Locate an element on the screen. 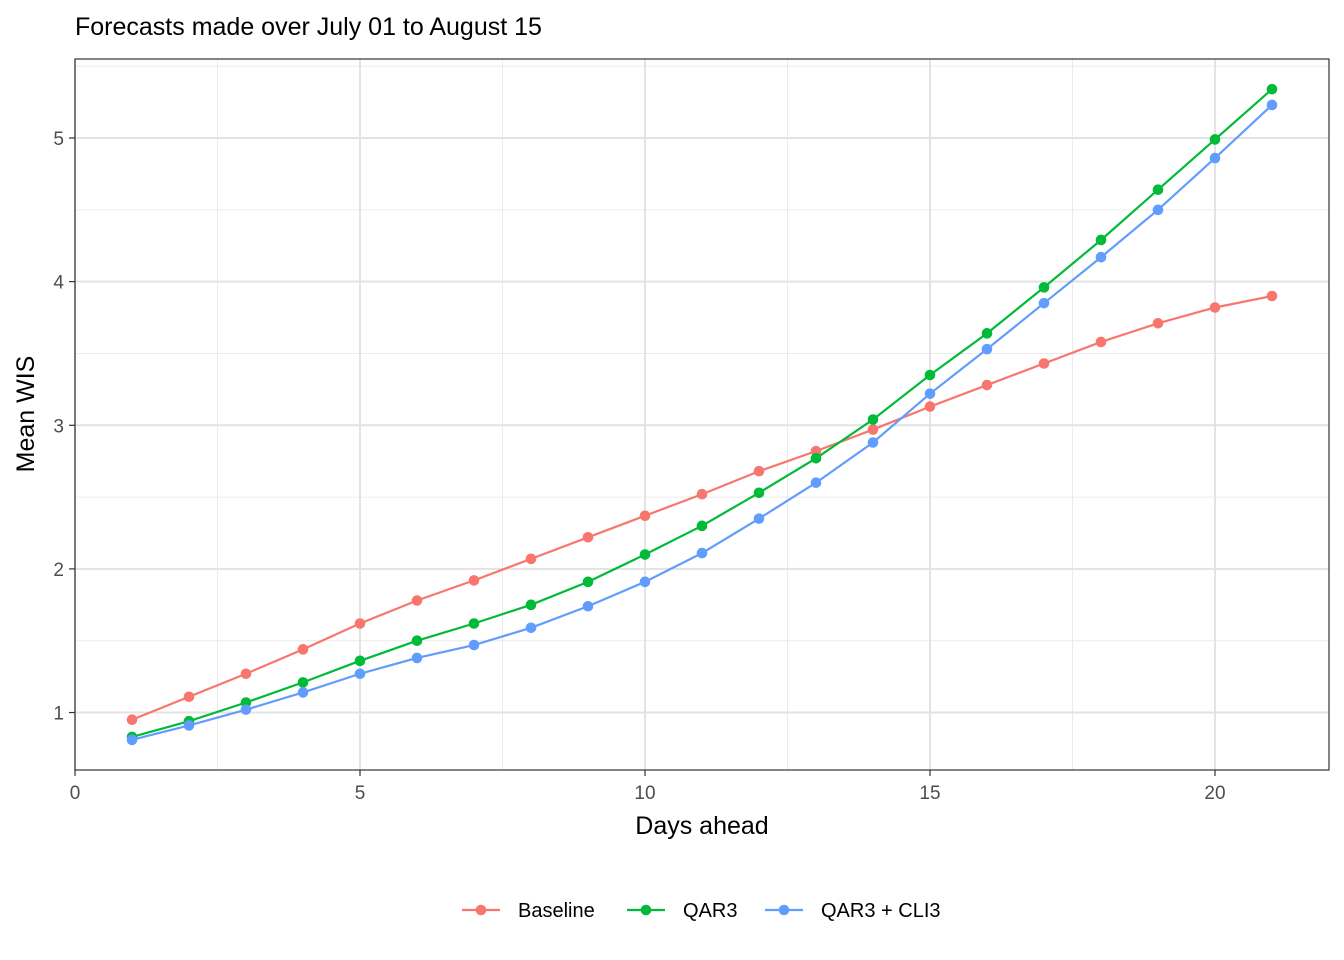 This screenshot has height=960, width=1344. y-axis: 1 2 3 4 5 is located at coordinates (64, 427).